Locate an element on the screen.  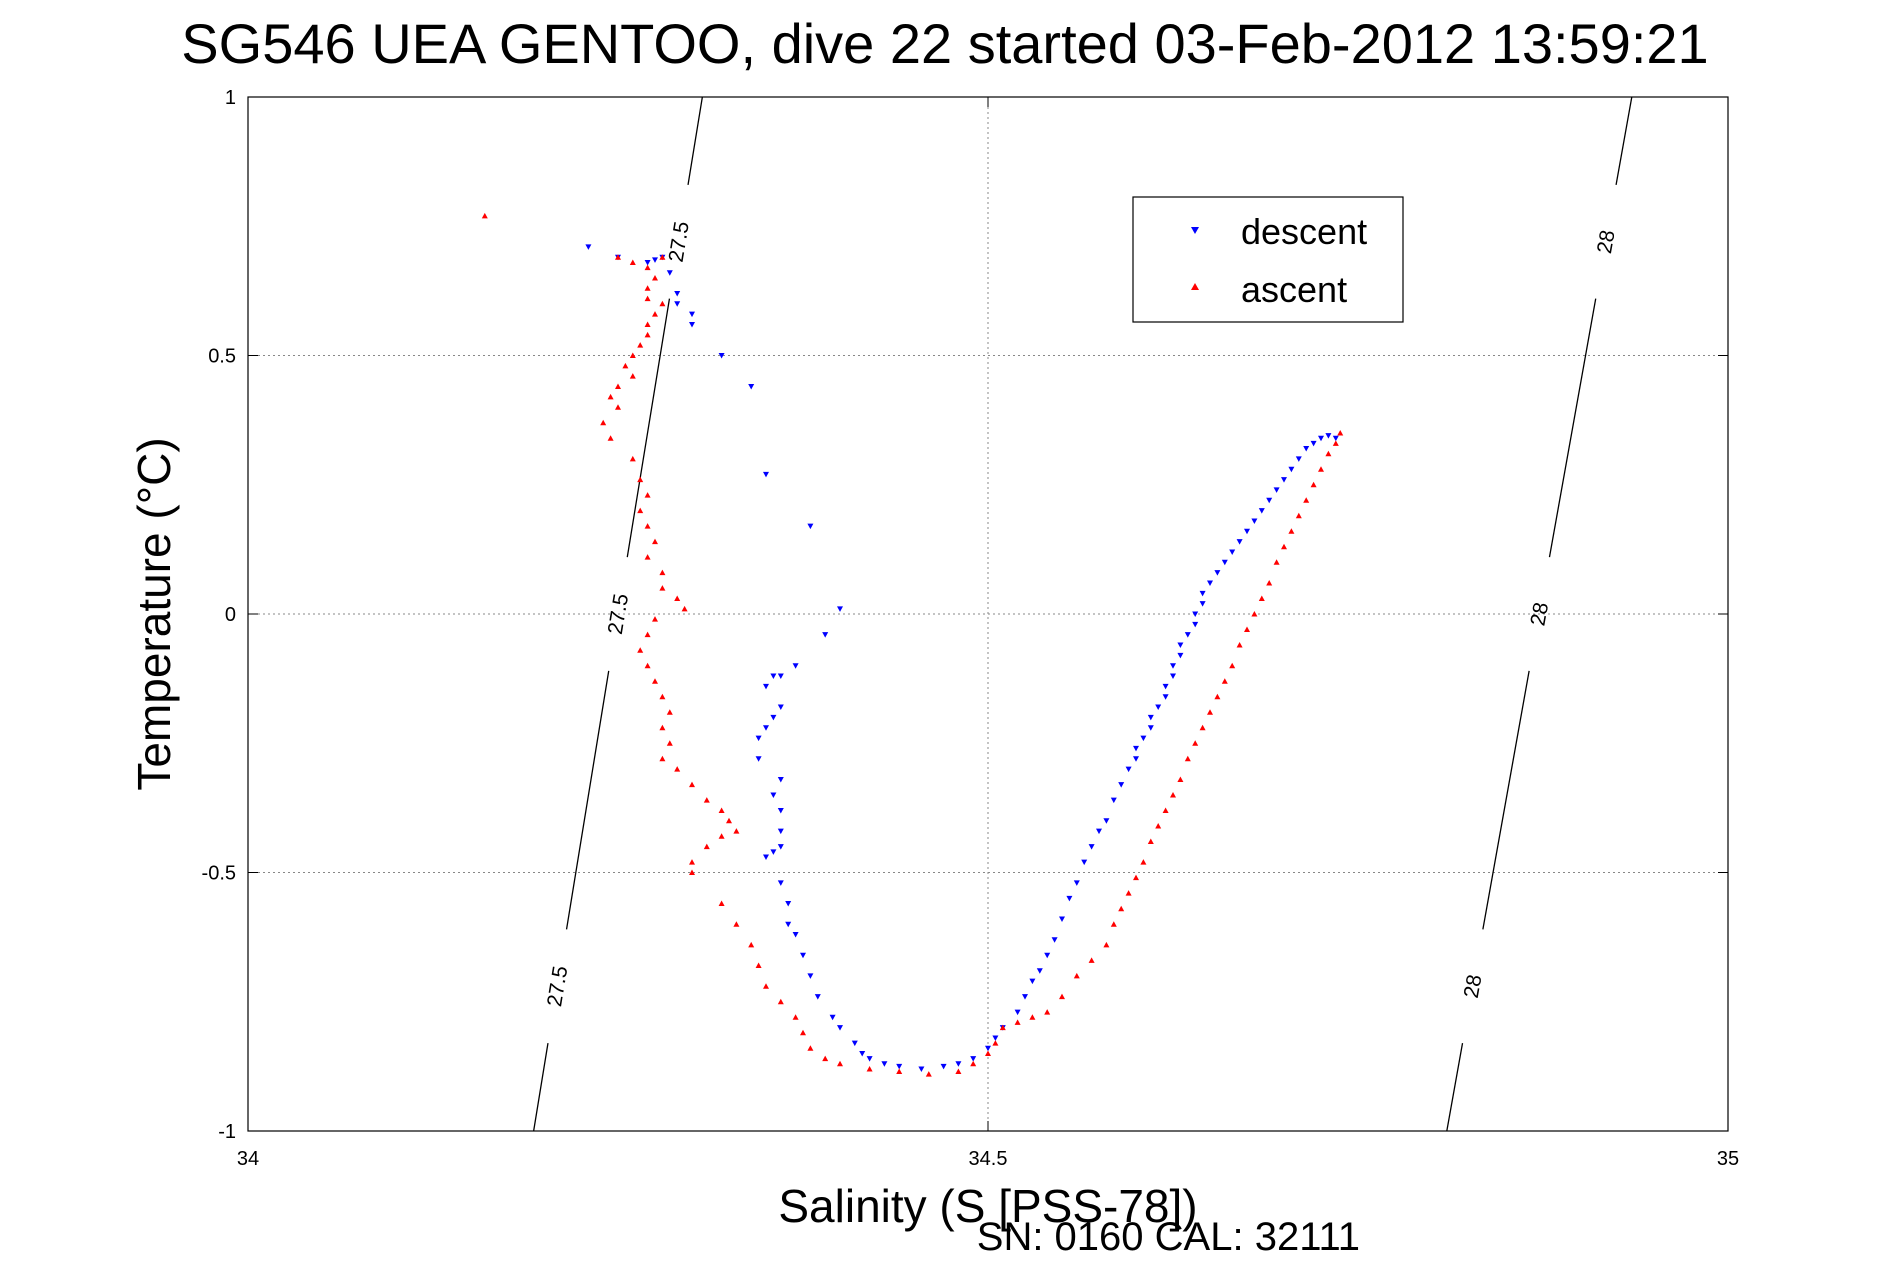
y-tick-label: 1 is located at coordinates (230, 98).